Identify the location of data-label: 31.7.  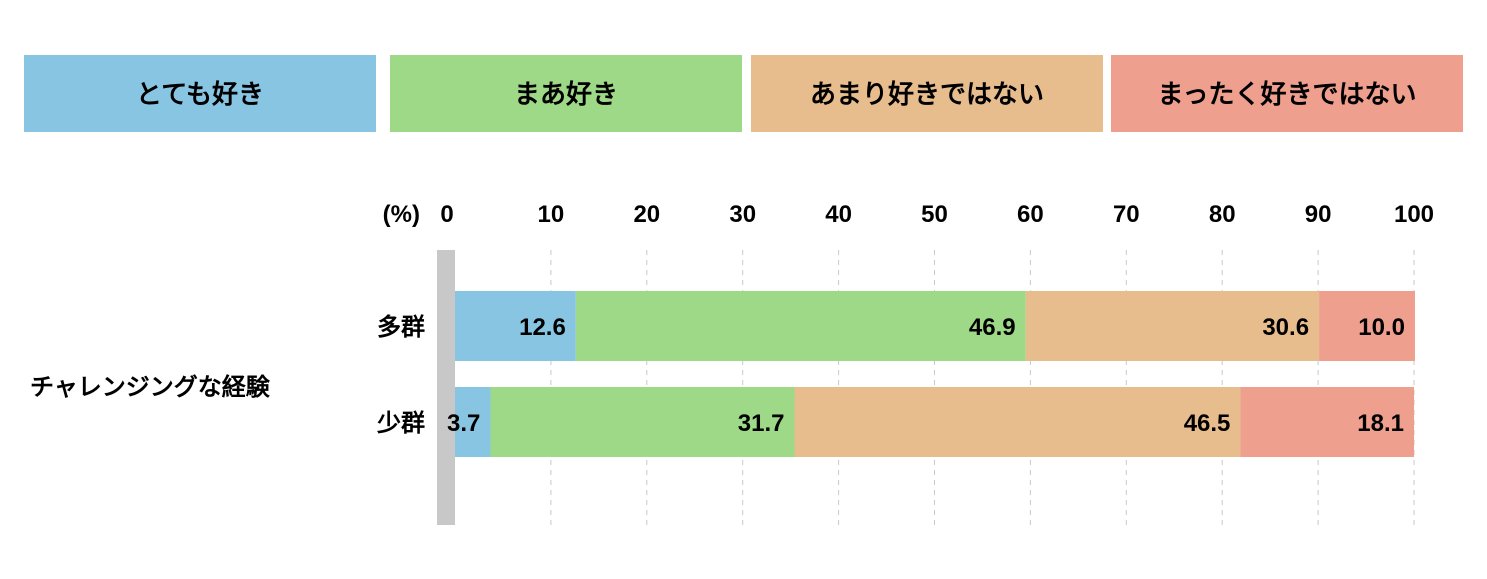
(761, 423).